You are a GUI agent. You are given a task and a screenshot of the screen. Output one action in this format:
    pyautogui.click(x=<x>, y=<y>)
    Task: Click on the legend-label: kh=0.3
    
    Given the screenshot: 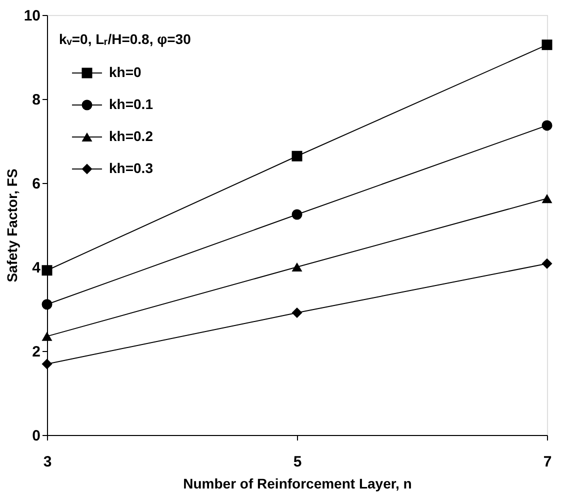 What is the action you would take?
    pyautogui.click(x=131, y=168)
    